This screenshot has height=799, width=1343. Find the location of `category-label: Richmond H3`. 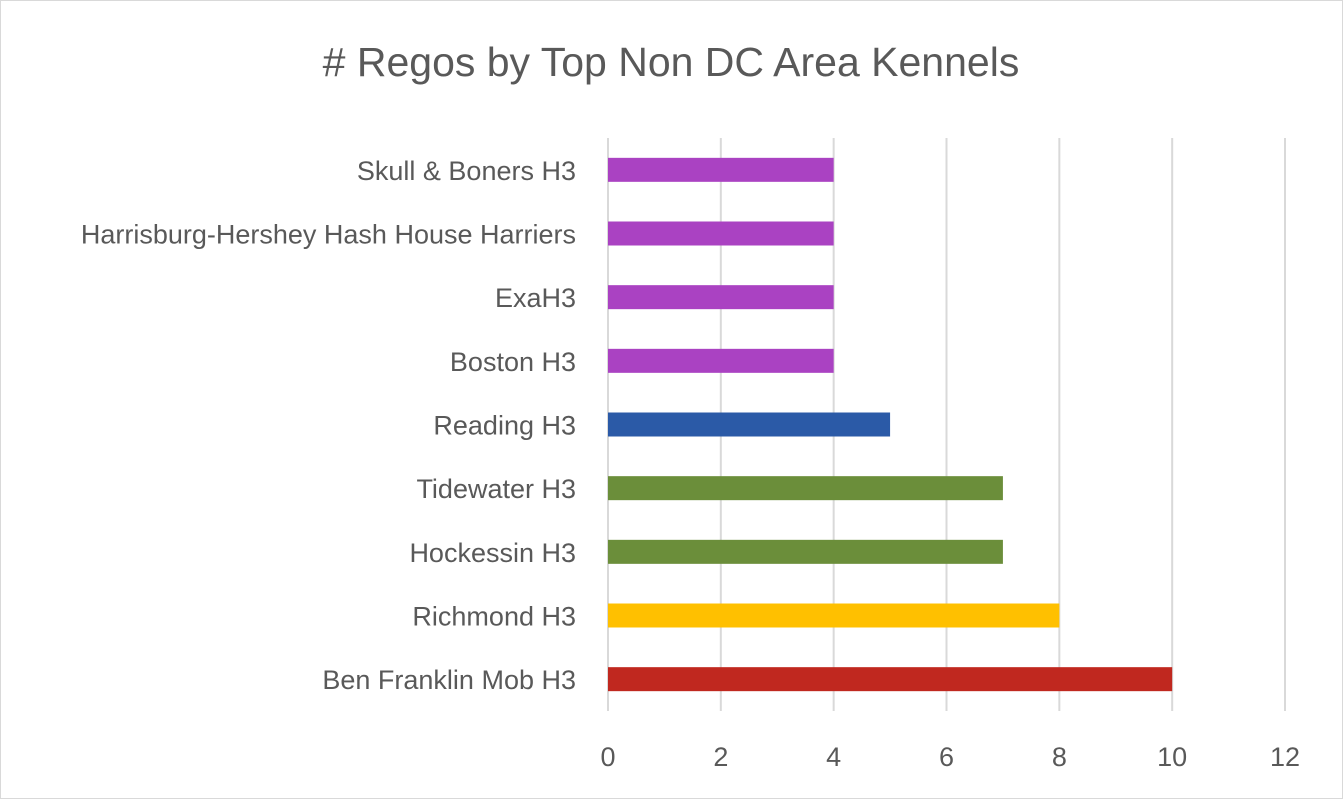

category-label: Richmond H3 is located at coordinates (494, 617).